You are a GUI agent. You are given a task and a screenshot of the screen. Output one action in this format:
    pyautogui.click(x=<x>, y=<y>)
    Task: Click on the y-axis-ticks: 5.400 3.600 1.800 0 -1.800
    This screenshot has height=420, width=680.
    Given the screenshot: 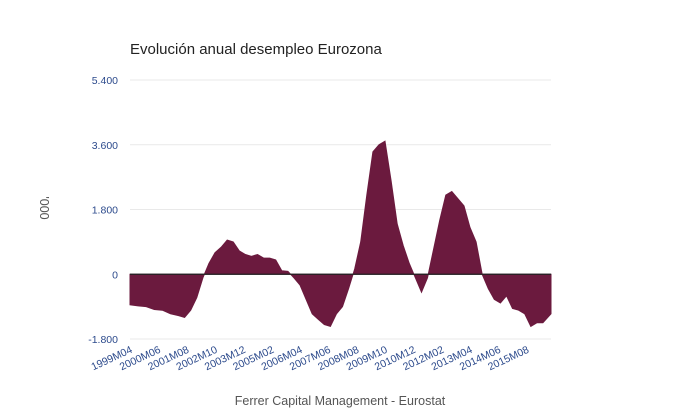 What is the action you would take?
    pyautogui.click(x=103, y=210)
    